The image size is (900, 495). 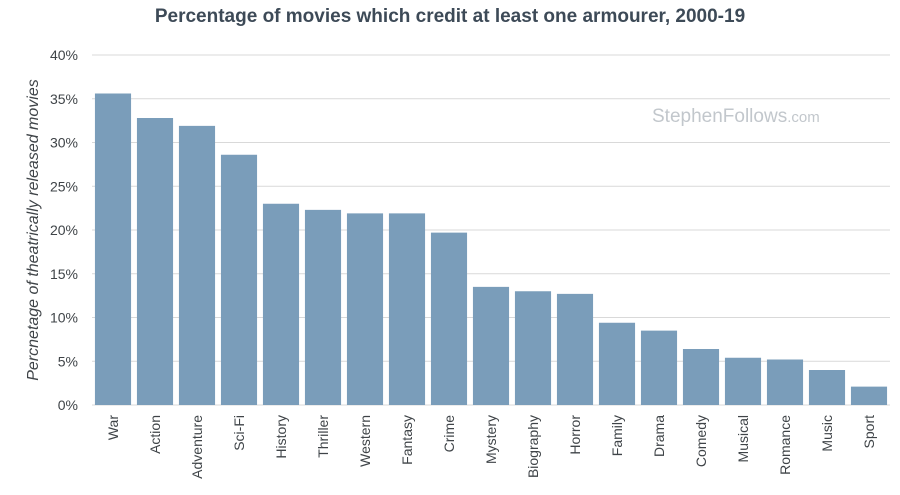 What do you see at coordinates (64, 55) in the screenshot?
I see `y-tick-label: 40%` at bounding box center [64, 55].